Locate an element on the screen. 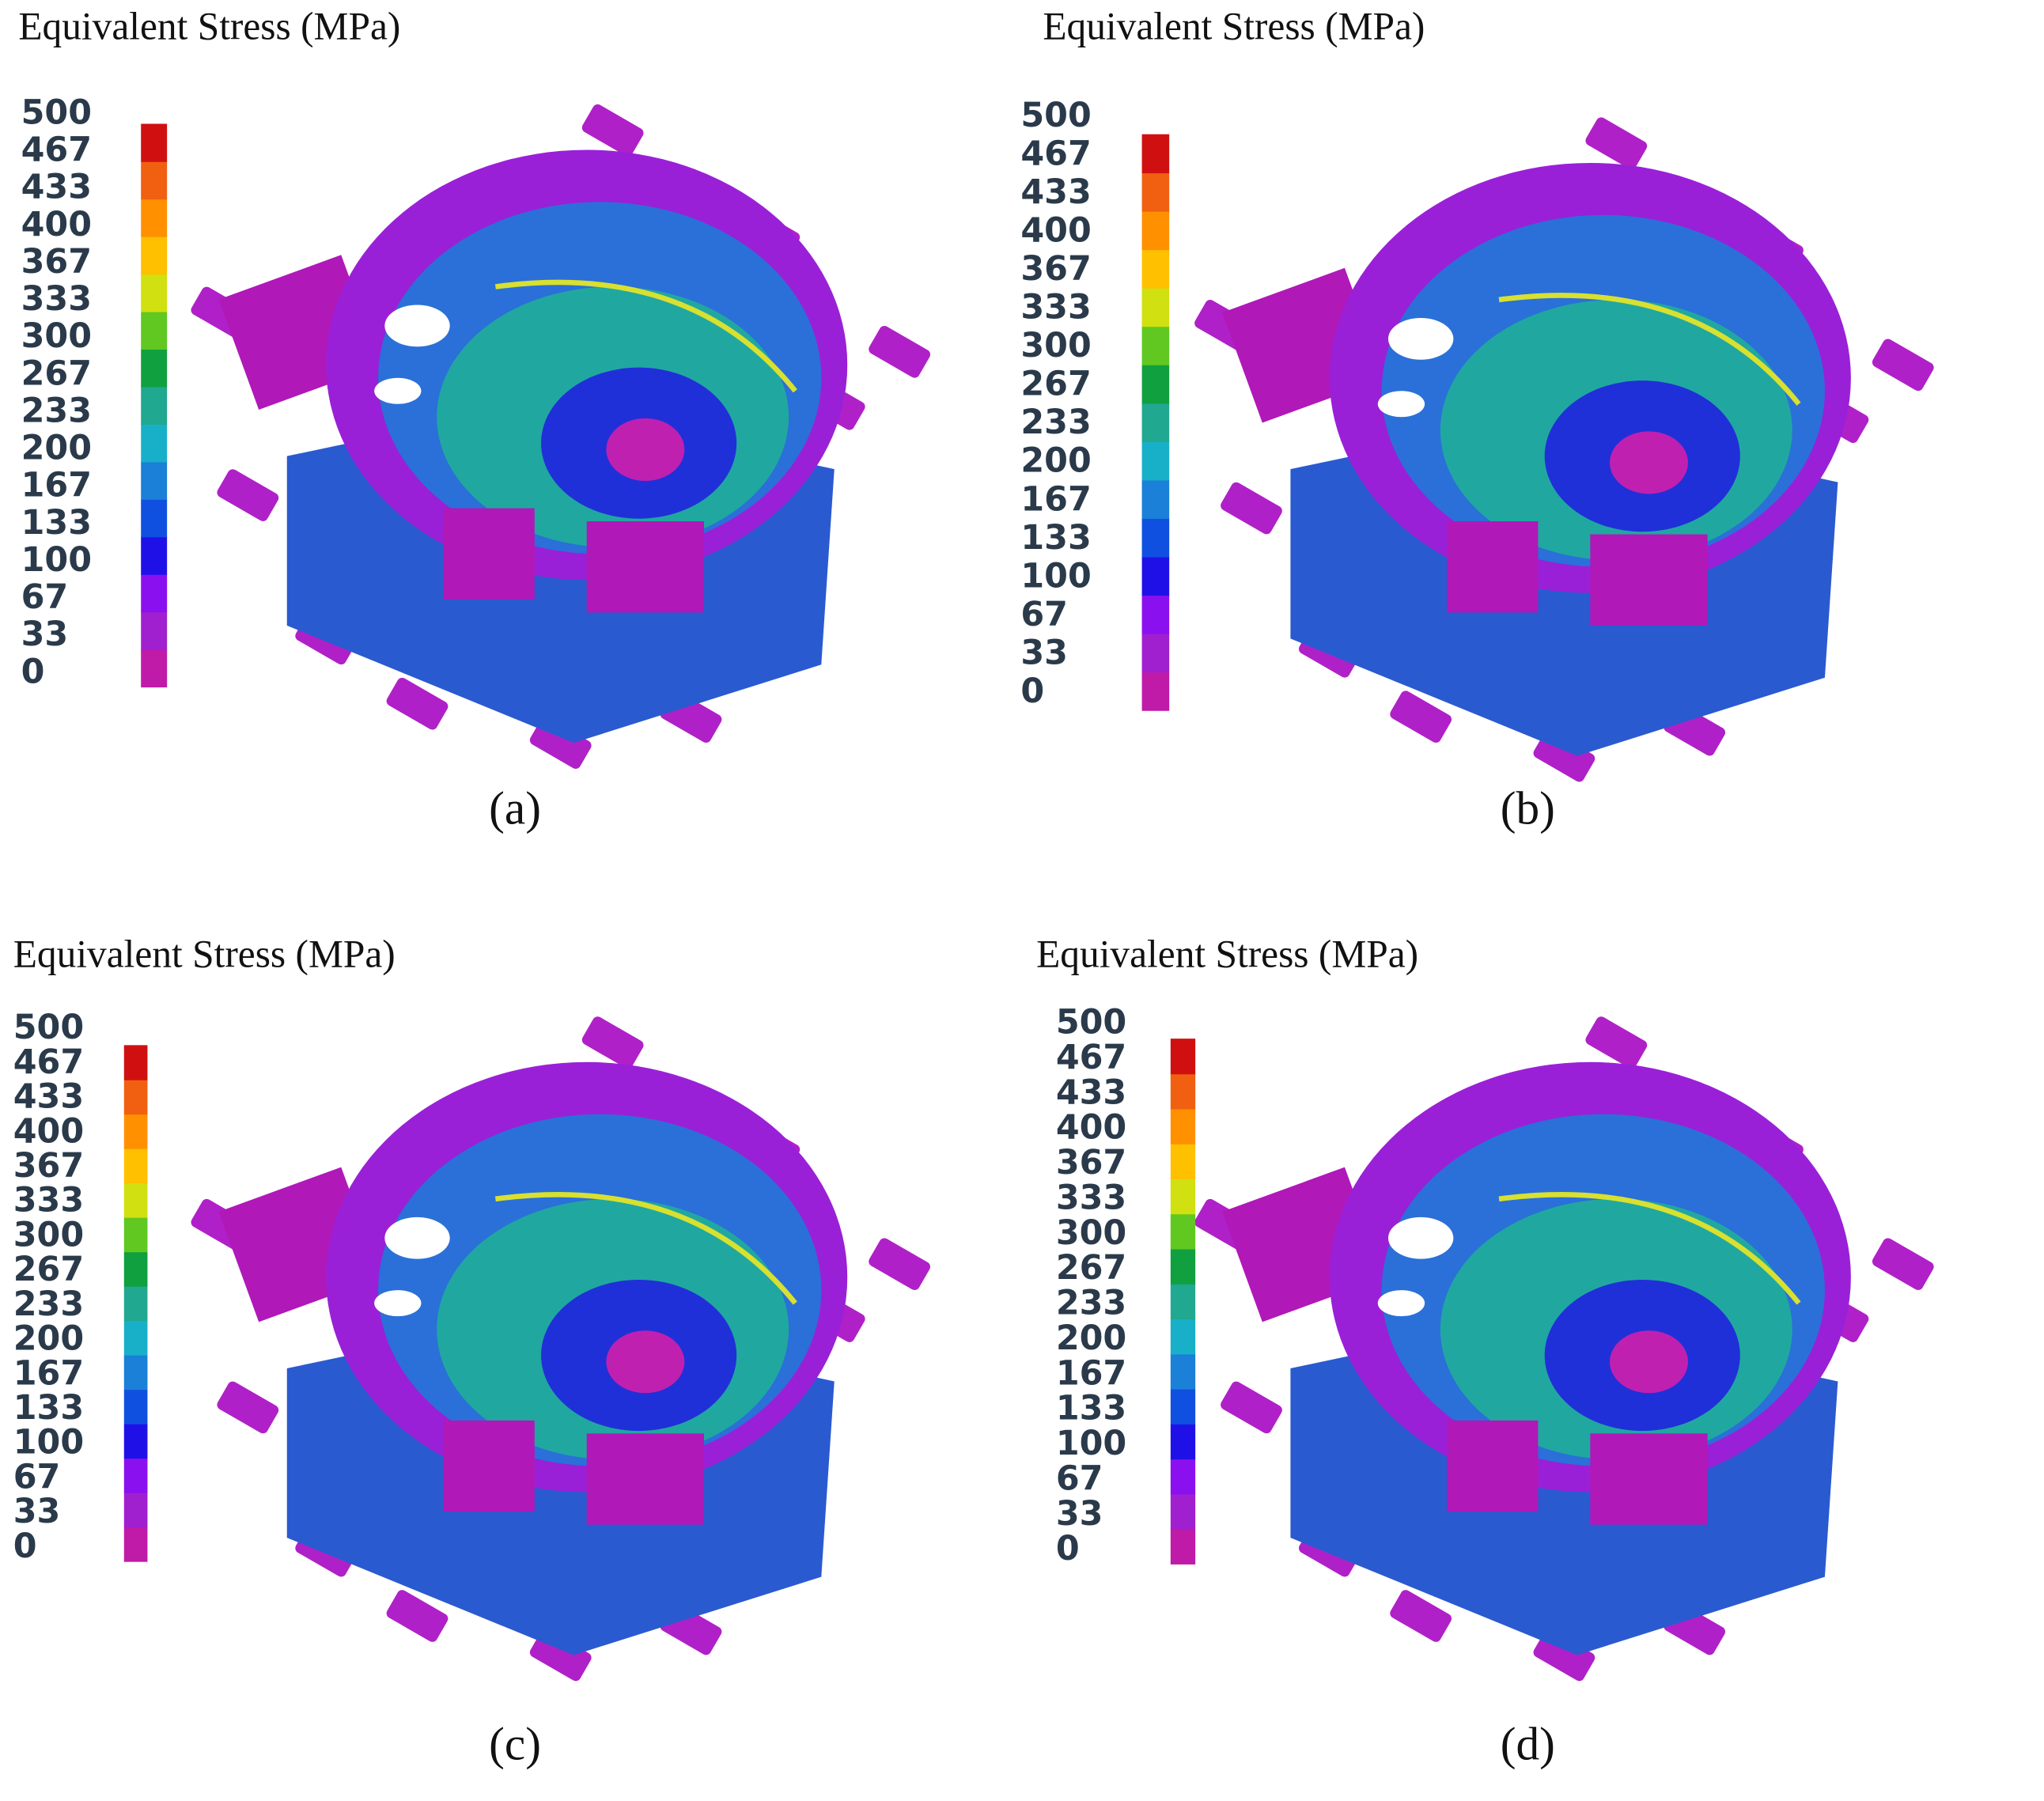 The height and width of the screenshot is (1801, 2044). colorbar-tick-label: 367 is located at coordinates (1056, 269).